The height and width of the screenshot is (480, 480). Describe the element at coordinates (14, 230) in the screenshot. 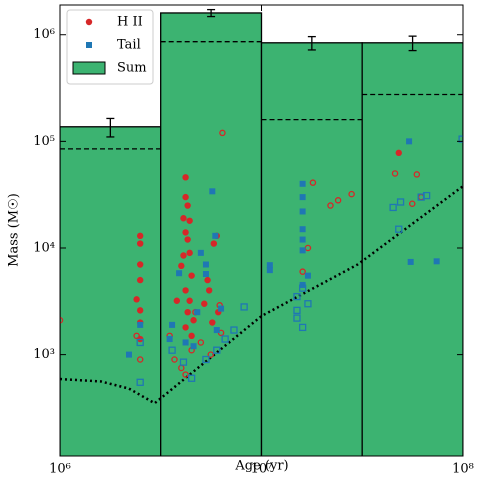

I see `y-axis-label: Mass (M☉)` at that location.